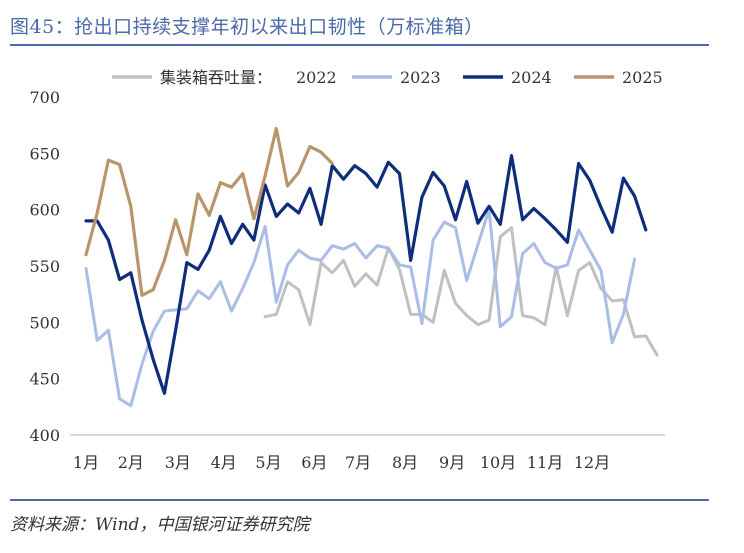 The width and height of the screenshot is (744, 553). What do you see at coordinates (44, 322) in the screenshot?
I see `y-tick-label: 500` at bounding box center [44, 322].